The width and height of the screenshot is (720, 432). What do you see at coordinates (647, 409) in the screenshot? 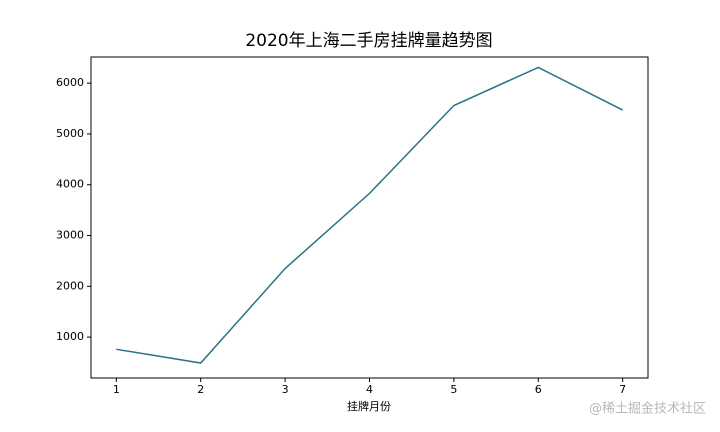
I see `watermark: @稀土掘金技术社区` at bounding box center [647, 409].